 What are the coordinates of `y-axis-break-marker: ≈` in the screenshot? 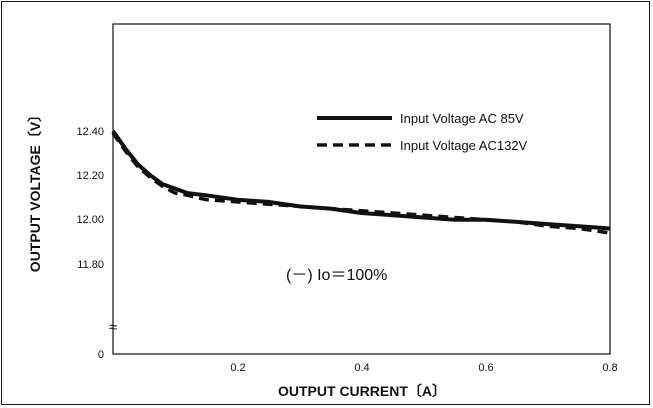 It's located at (113, 327).